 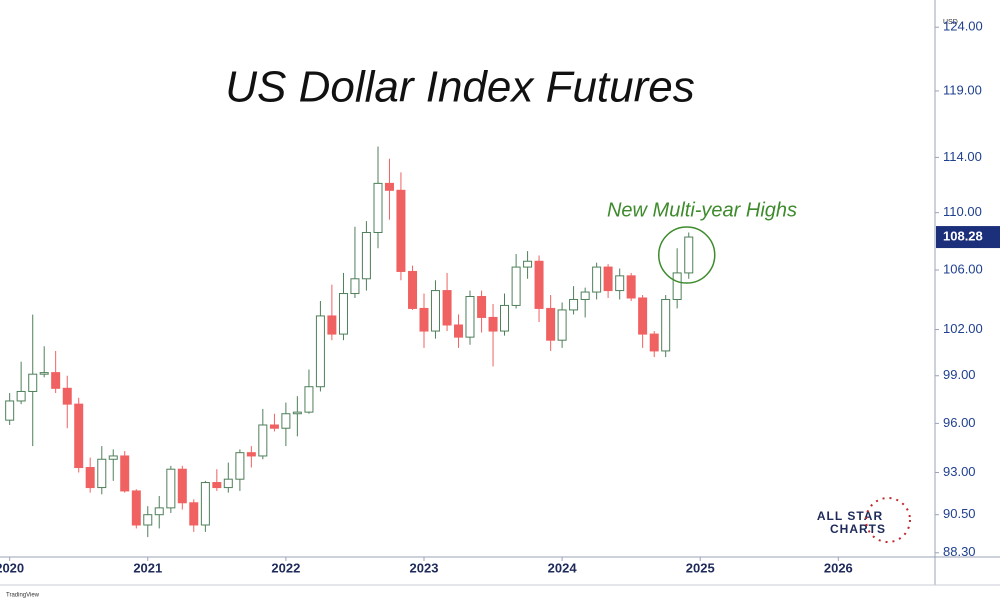 I want to click on highlight-circle, so click(x=687, y=255).